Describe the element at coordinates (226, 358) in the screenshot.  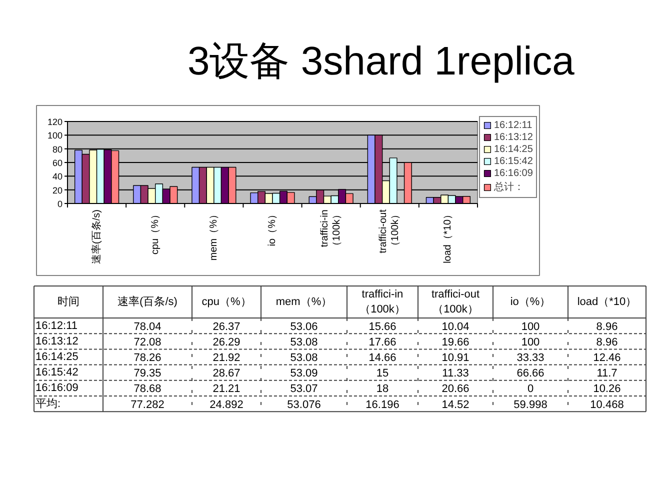
I see `data-label: 21.92` at that location.